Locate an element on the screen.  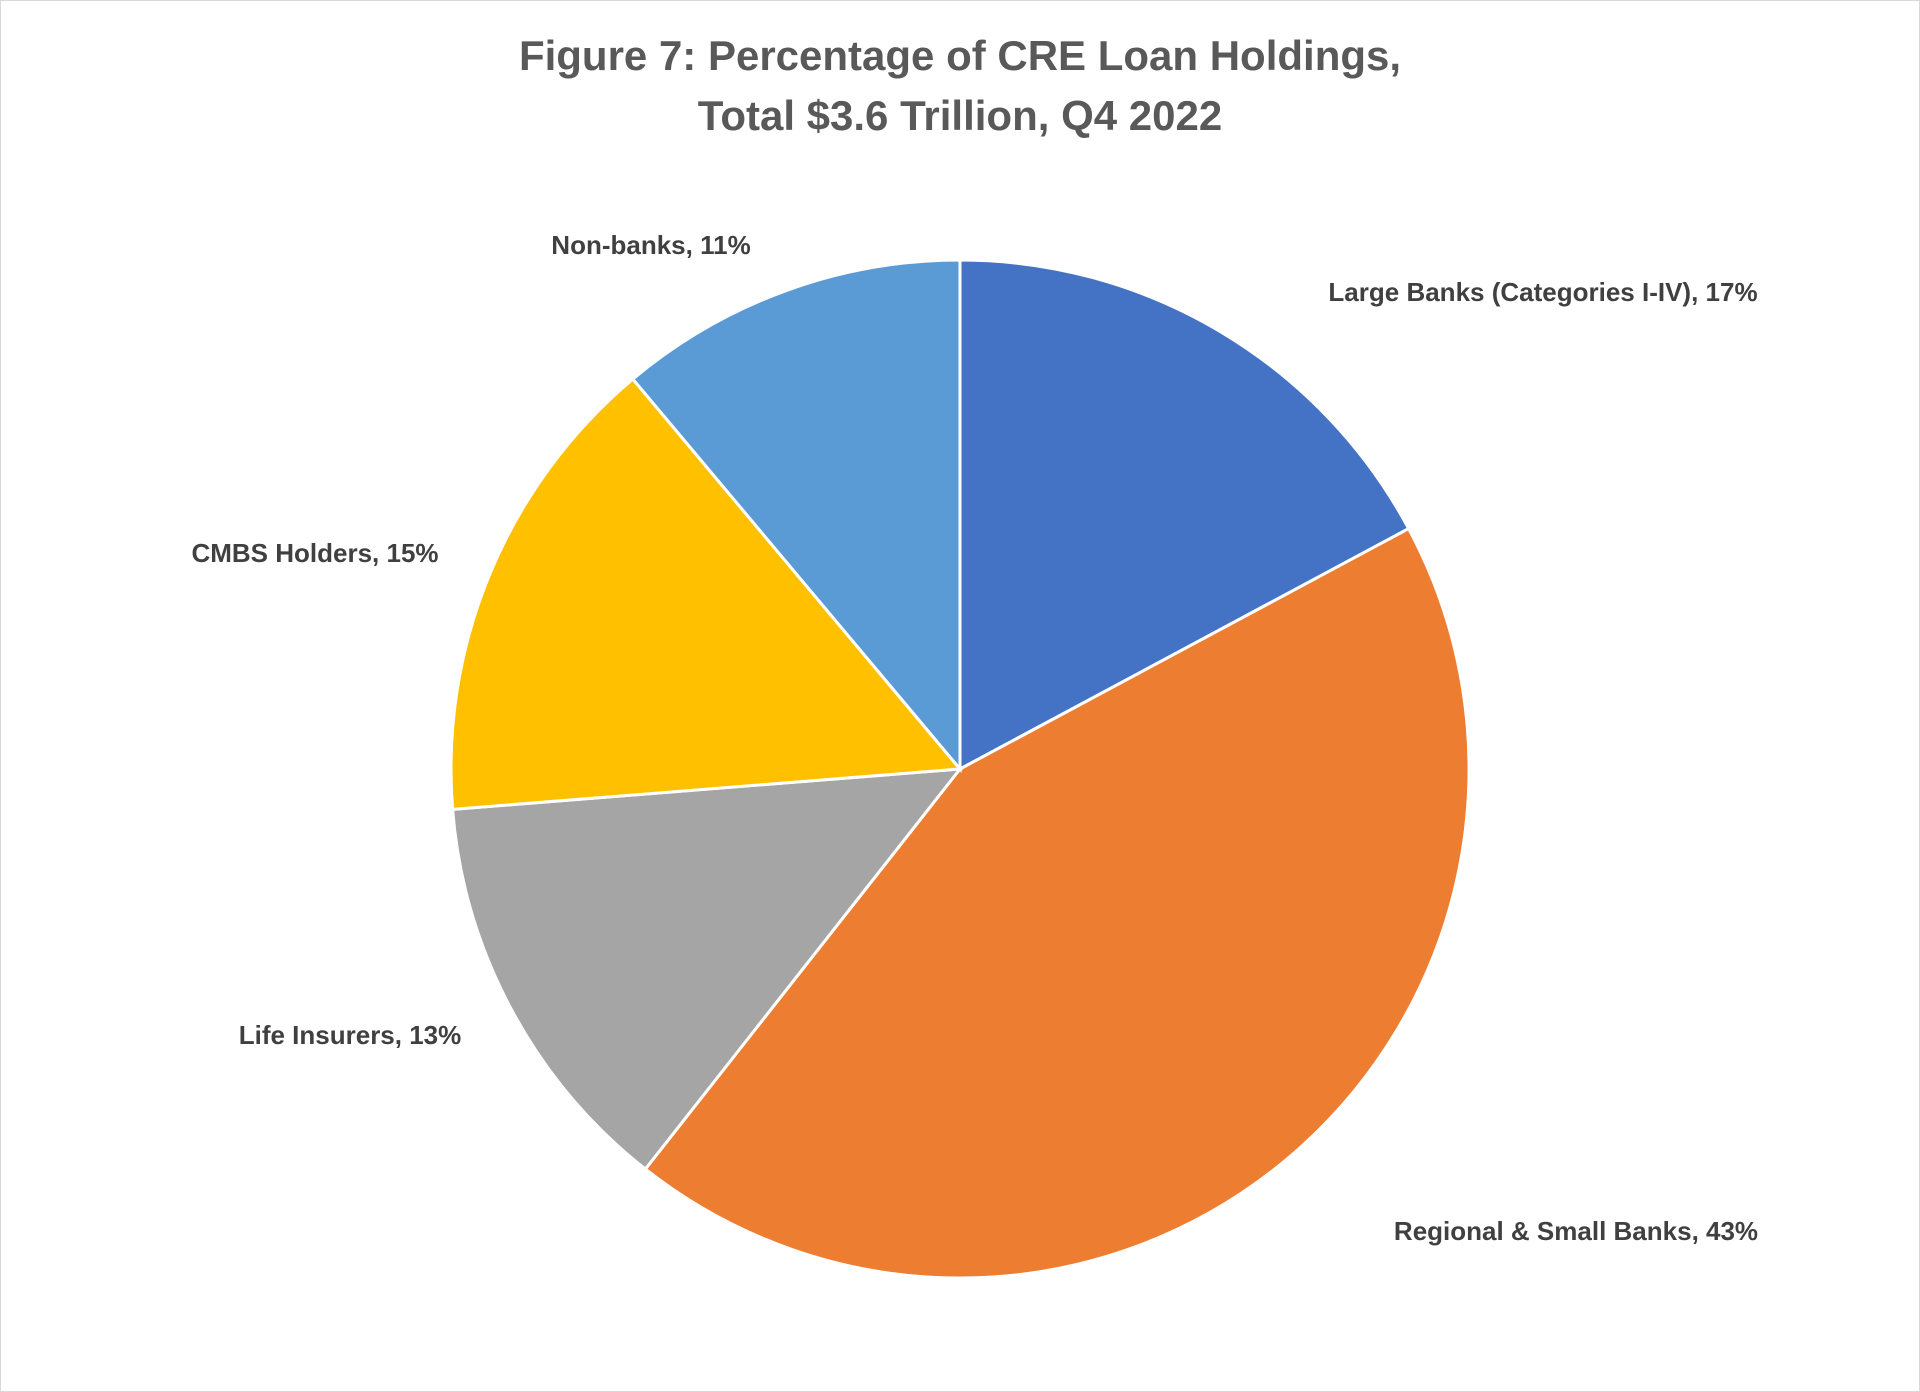
chart-title: Total $3.6 Trillion, Q4 2022 is located at coordinates (960, 115).